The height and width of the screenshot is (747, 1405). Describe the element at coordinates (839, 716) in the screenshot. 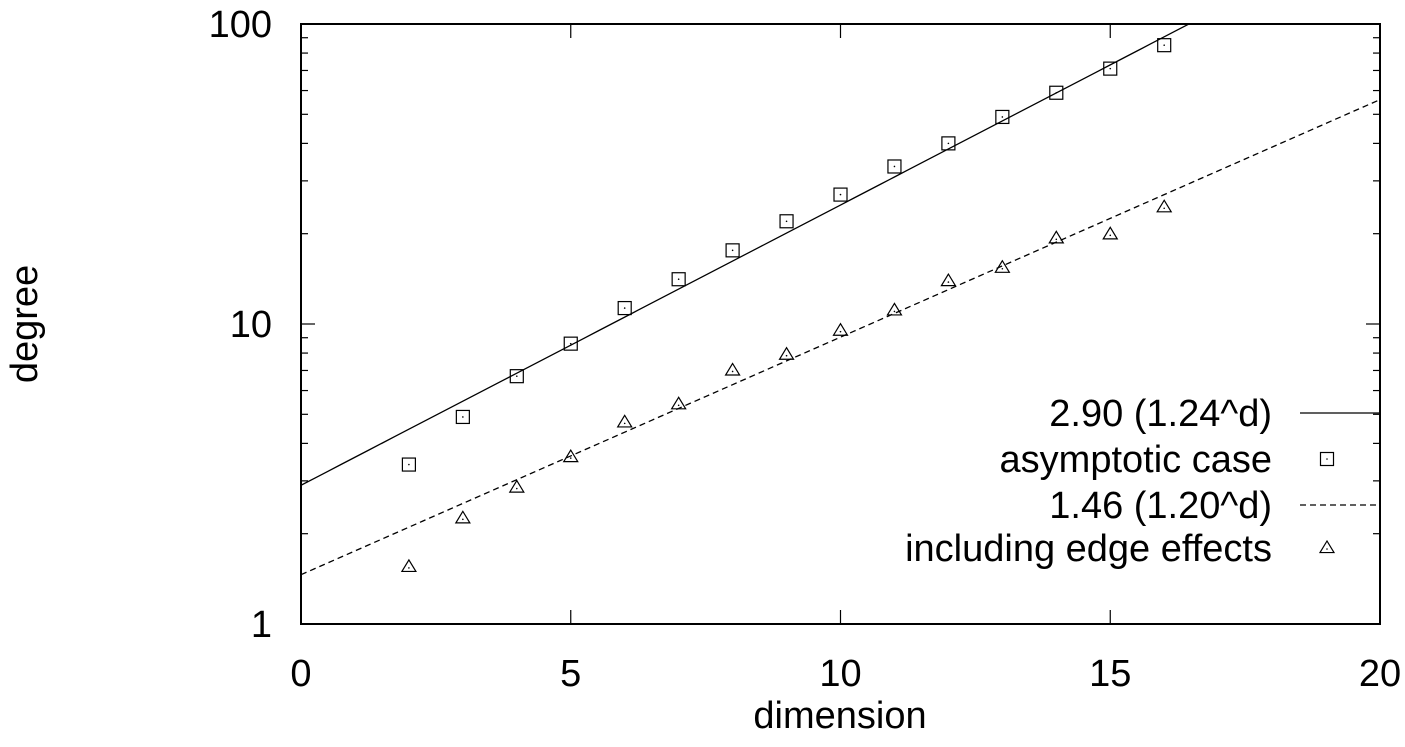

I see `x-axis-label: dimension` at that location.